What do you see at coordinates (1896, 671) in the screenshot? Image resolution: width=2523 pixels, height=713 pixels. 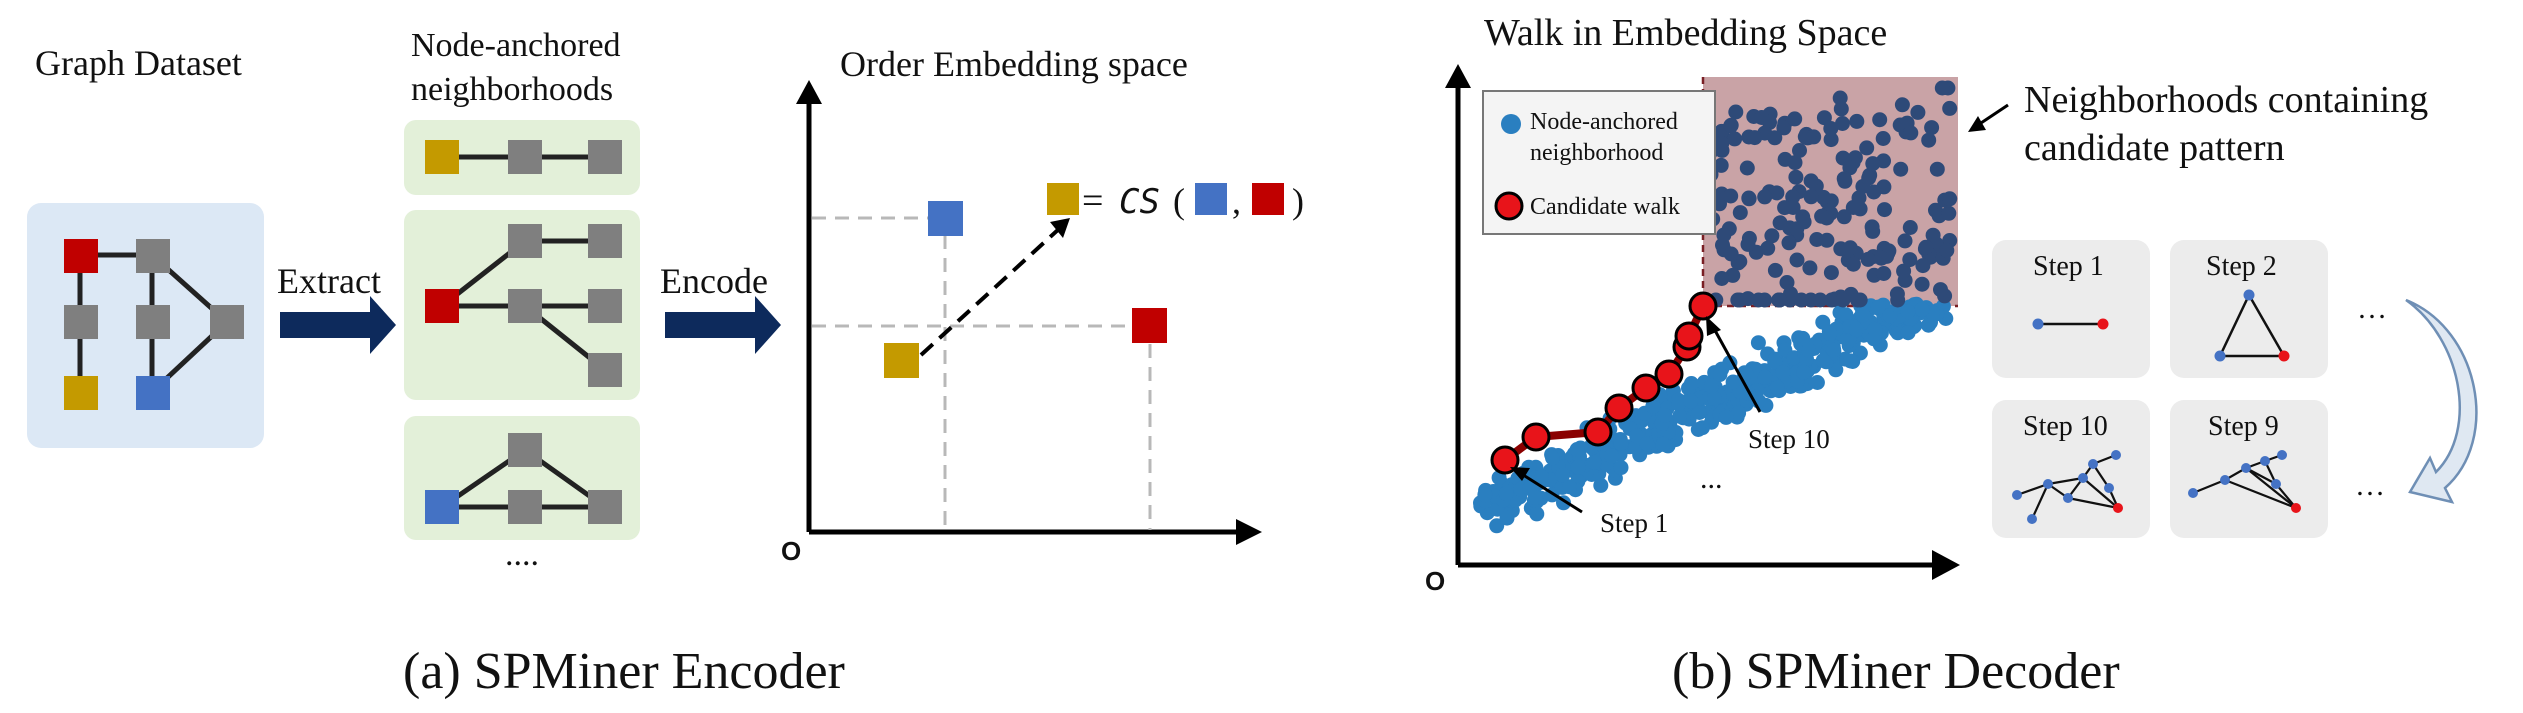 I see `decoder-caption: (b) SPMiner Decoder` at bounding box center [1896, 671].